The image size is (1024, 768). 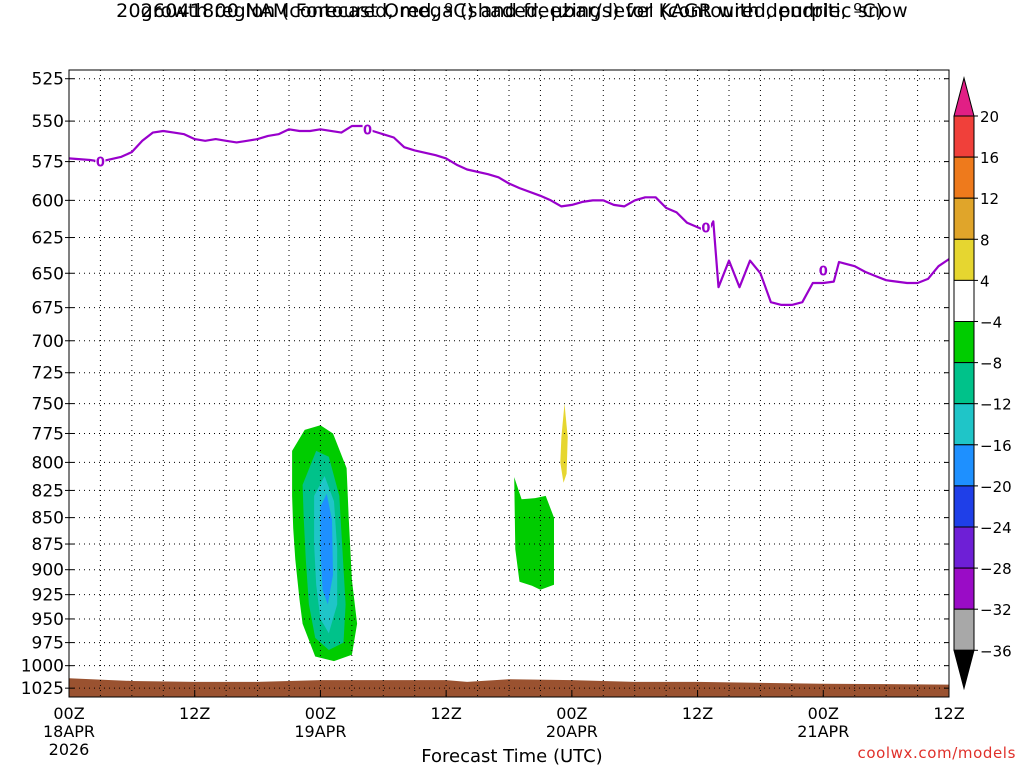 What do you see at coordinates (964, 670) in the screenshot?
I see `colorbar-bottom-arrow` at bounding box center [964, 670].